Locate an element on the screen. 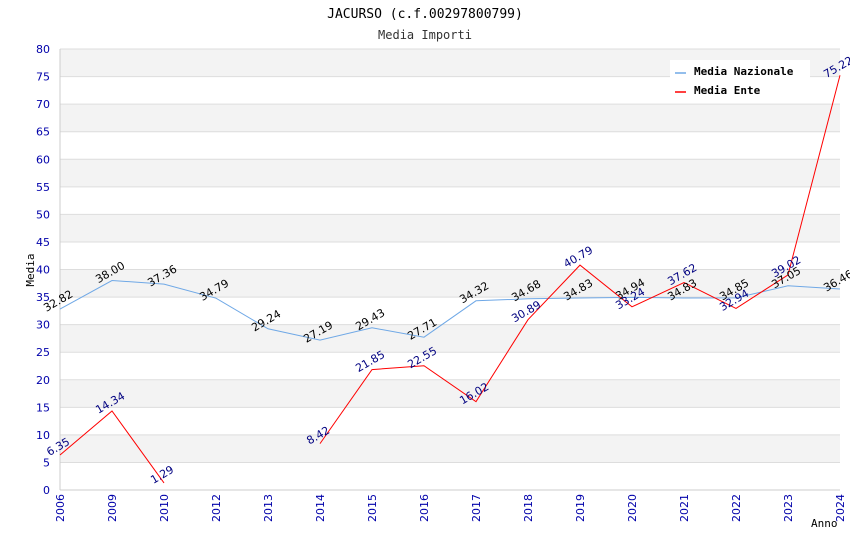 Image resolution: width=850 pixels, height=550 pixels. x-tick-label: 2018 is located at coordinates (528, 508).